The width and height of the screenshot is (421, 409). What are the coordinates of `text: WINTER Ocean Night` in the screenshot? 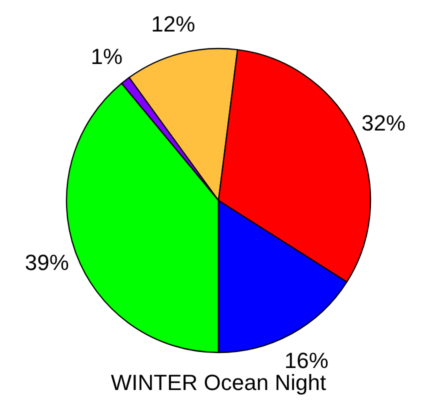 It's located at (218, 382).